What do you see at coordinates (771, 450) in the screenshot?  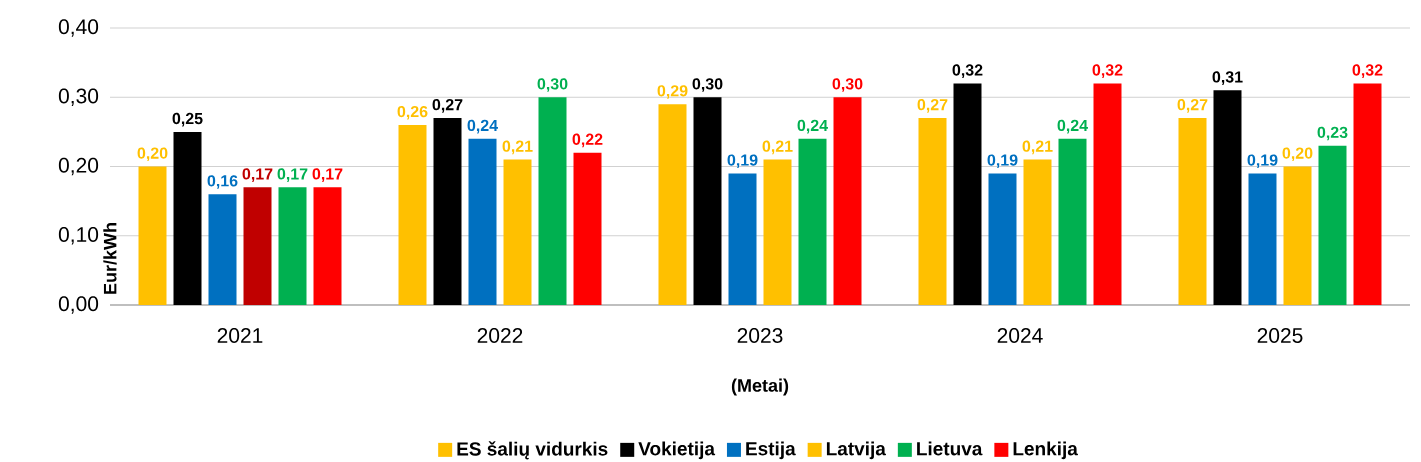 I see `legend-label: Estija` at bounding box center [771, 450].